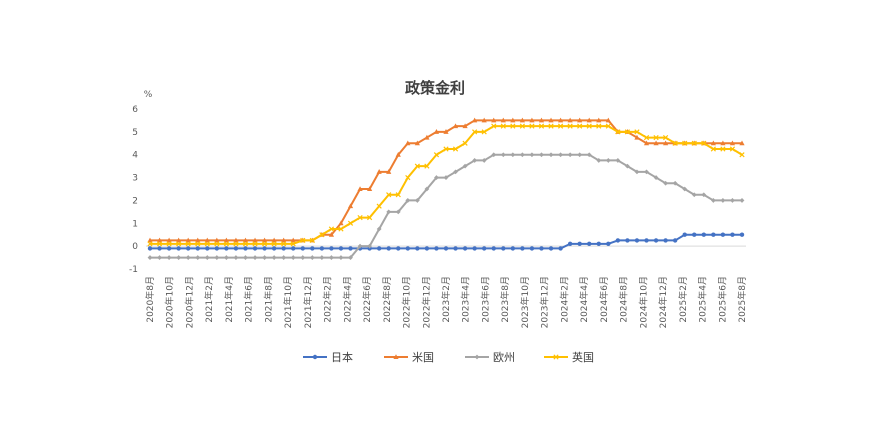 The height and width of the screenshot is (434, 890). I want to click on x-tick-label: 2025年4月, so click(703, 299).